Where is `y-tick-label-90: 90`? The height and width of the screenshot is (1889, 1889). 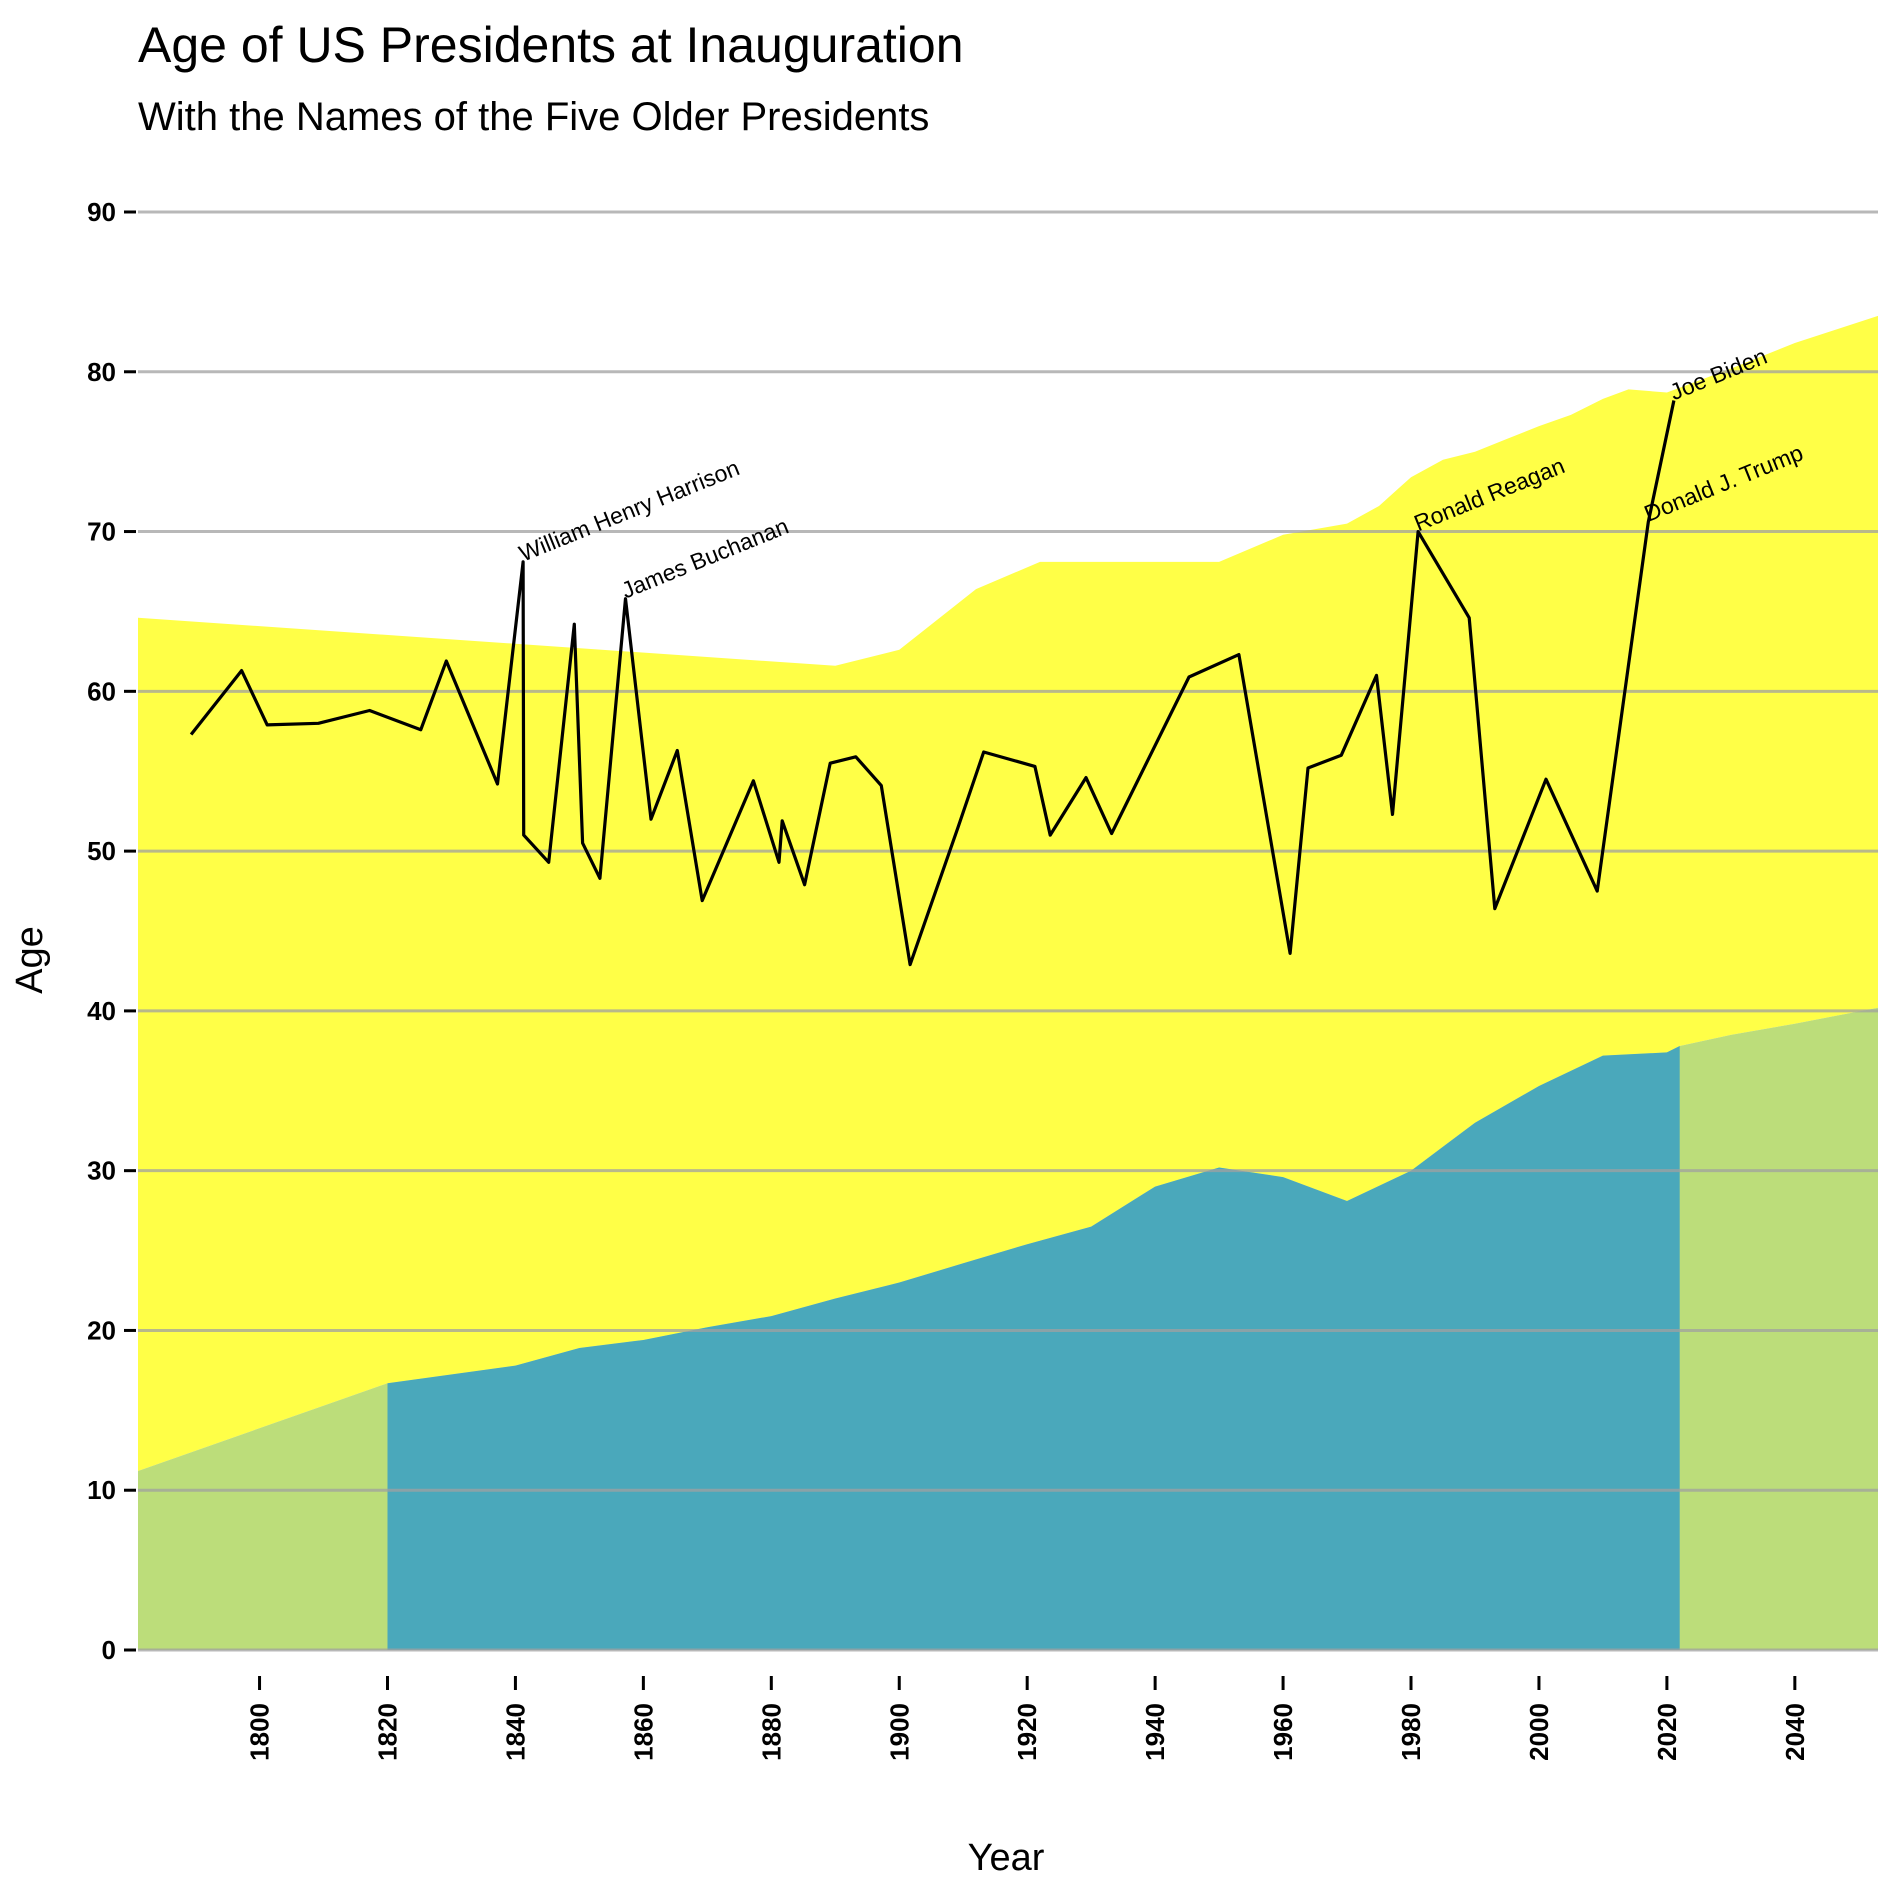 y-tick-label-90: 90 is located at coordinates (101, 212).